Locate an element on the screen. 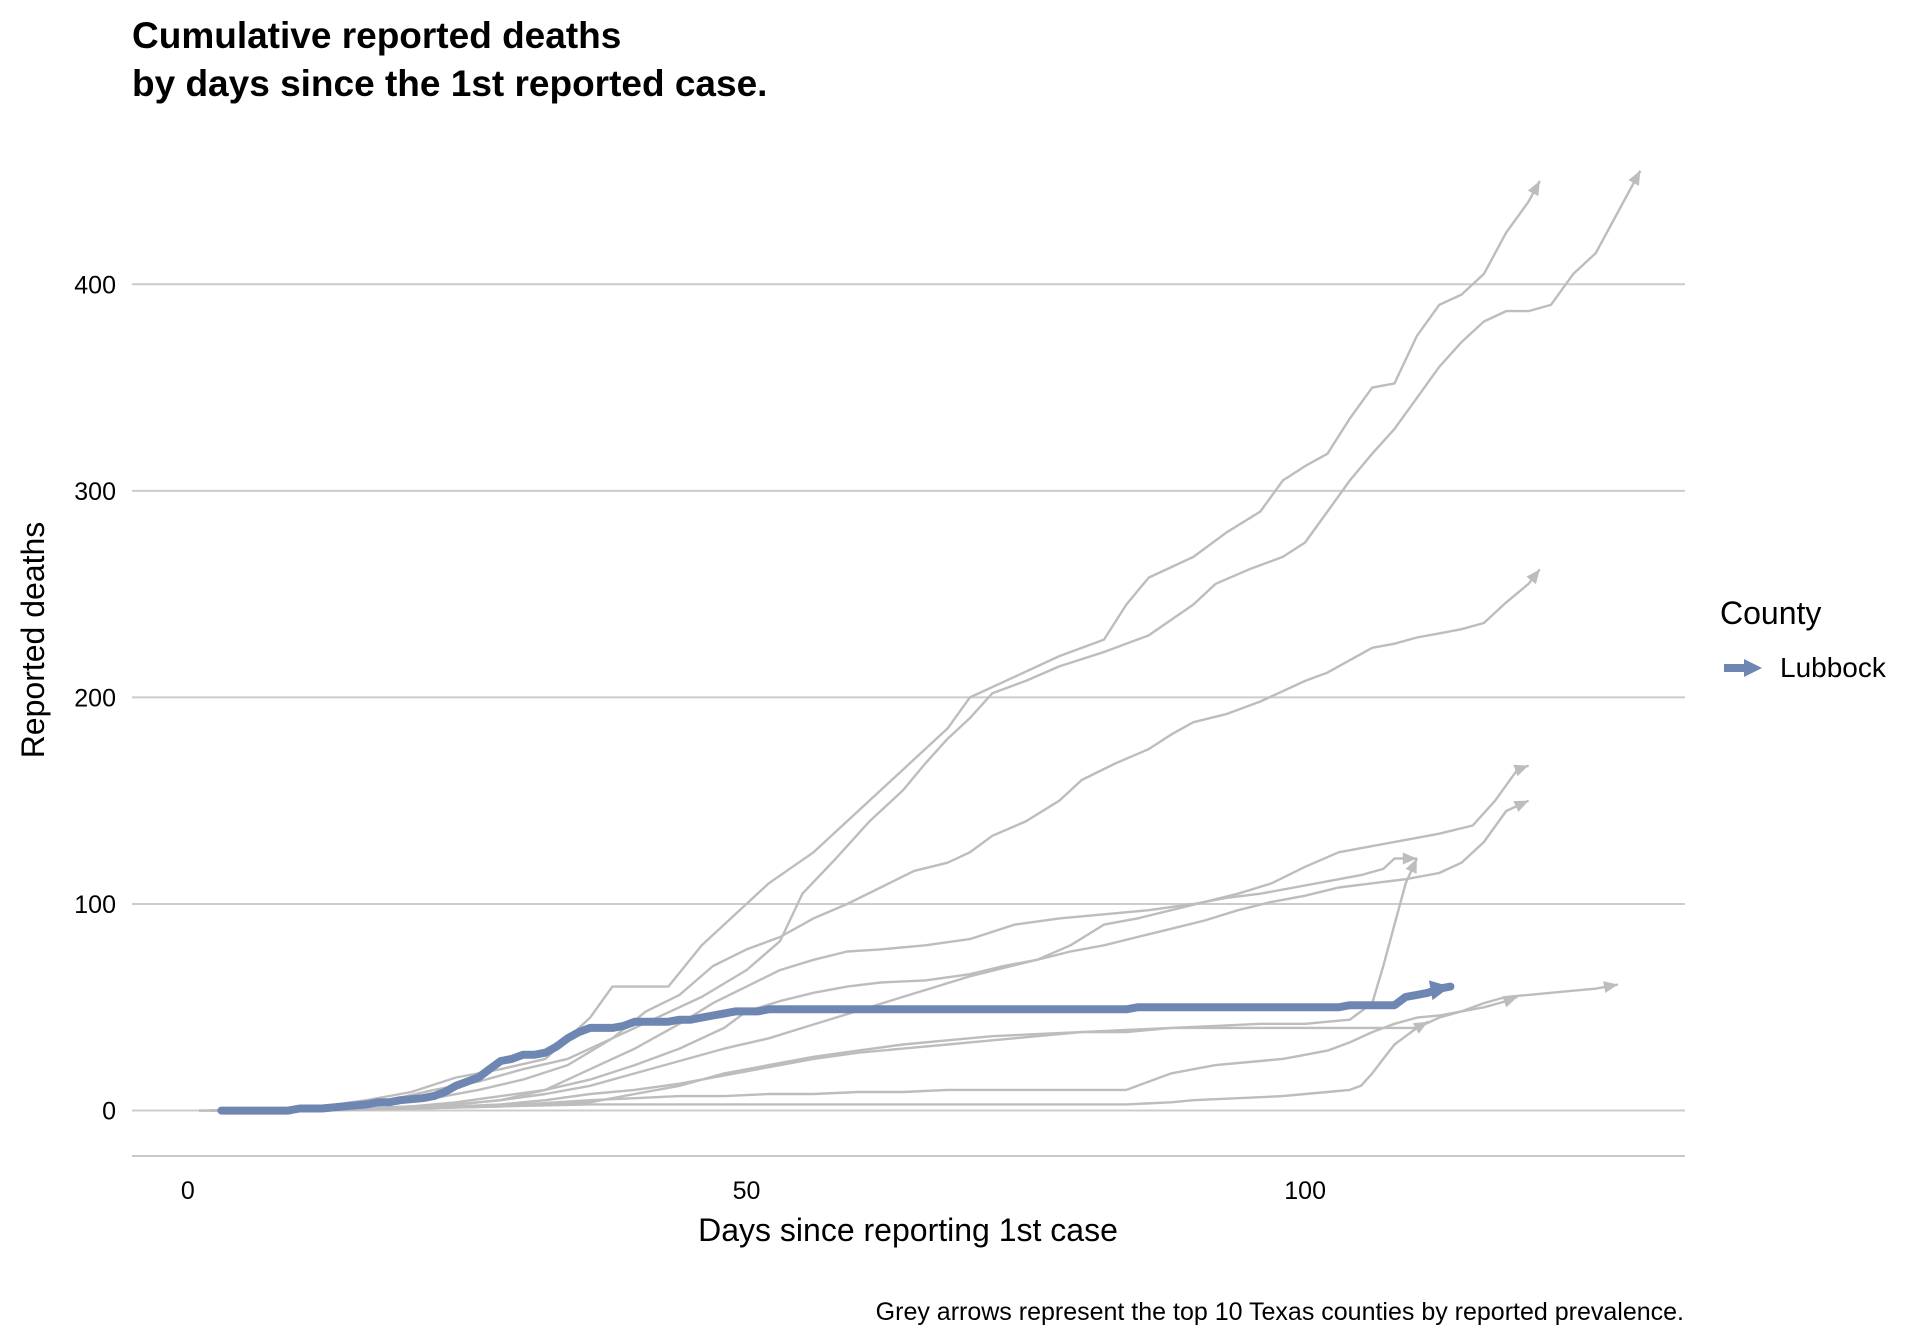  y-tick-label: 0 is located at coordinates (109, 1112).